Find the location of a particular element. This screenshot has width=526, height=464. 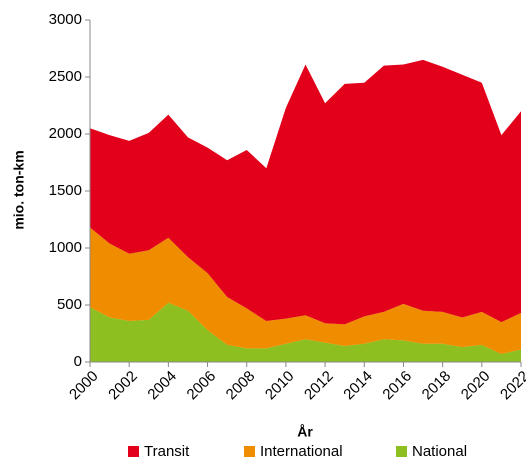

x-axis-label: År is located at coordinates (305, 432).